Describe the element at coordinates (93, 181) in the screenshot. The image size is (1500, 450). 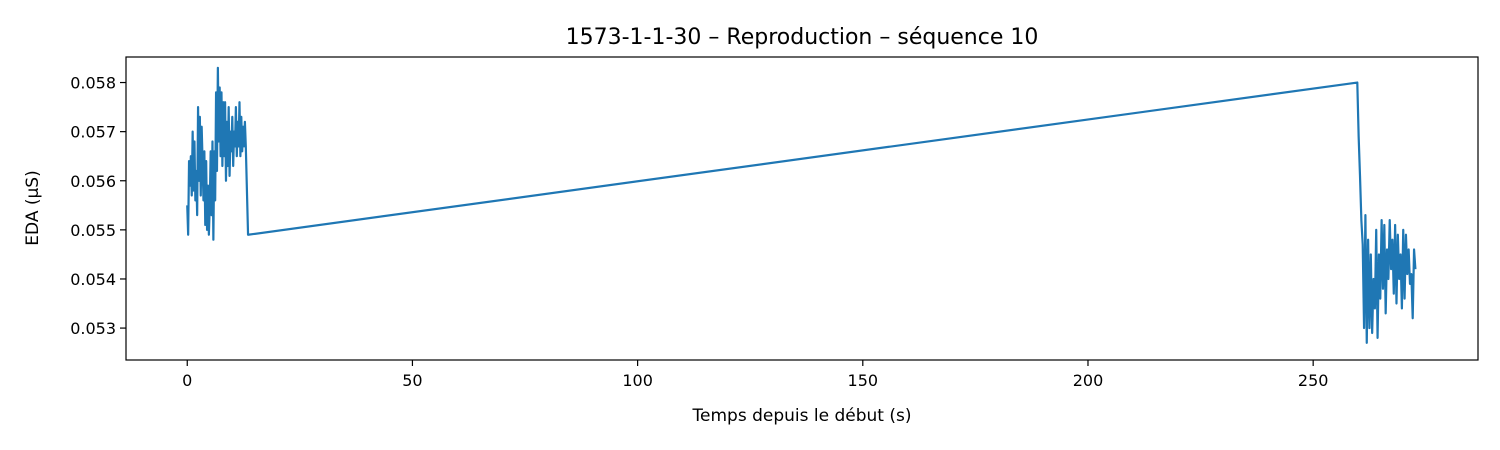
I see `y-tick-label: 0.056` at that location.